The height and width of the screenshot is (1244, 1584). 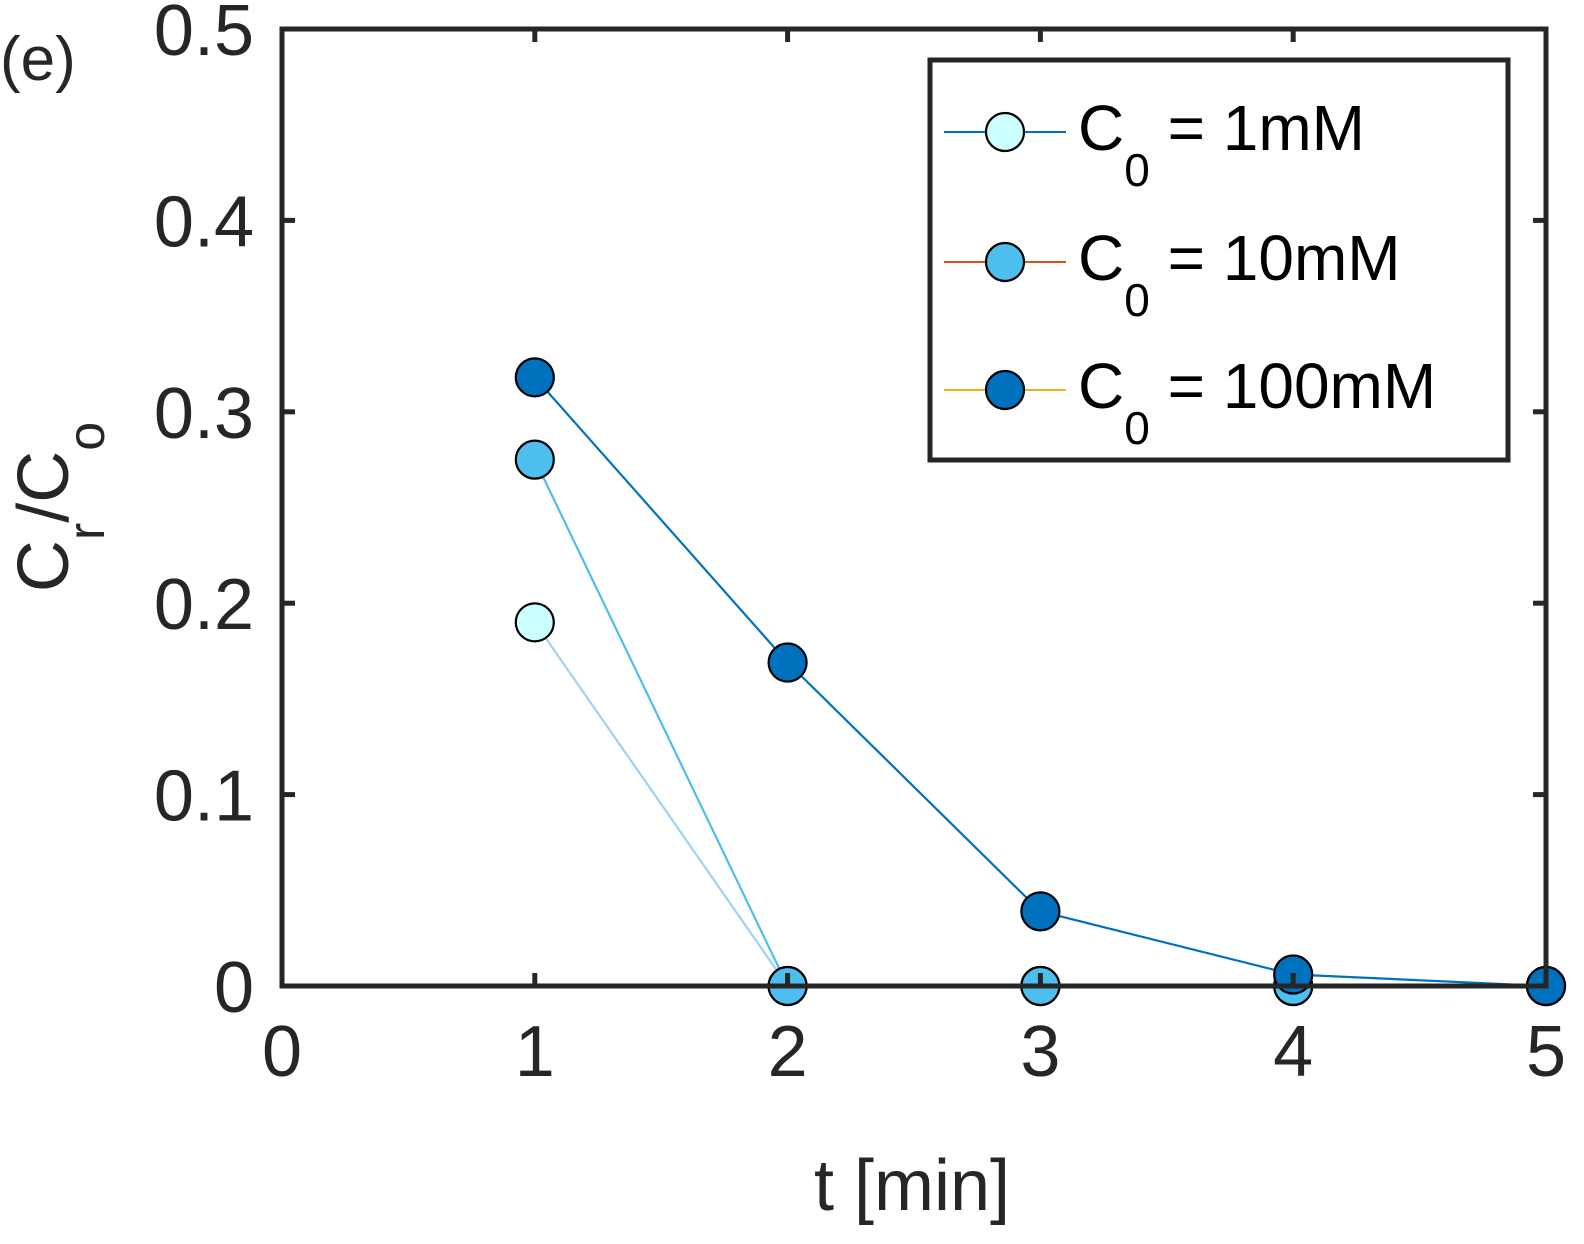 I want to click on legend-label-rest: = 10mM, so click(x=1275, y=258).